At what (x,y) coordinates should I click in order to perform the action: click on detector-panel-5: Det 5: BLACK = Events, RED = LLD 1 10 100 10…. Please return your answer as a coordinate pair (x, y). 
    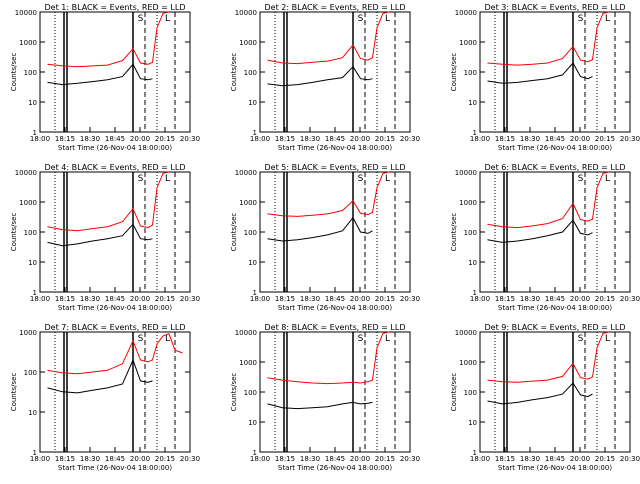
    Looking at the image, I should click on (325, 237).